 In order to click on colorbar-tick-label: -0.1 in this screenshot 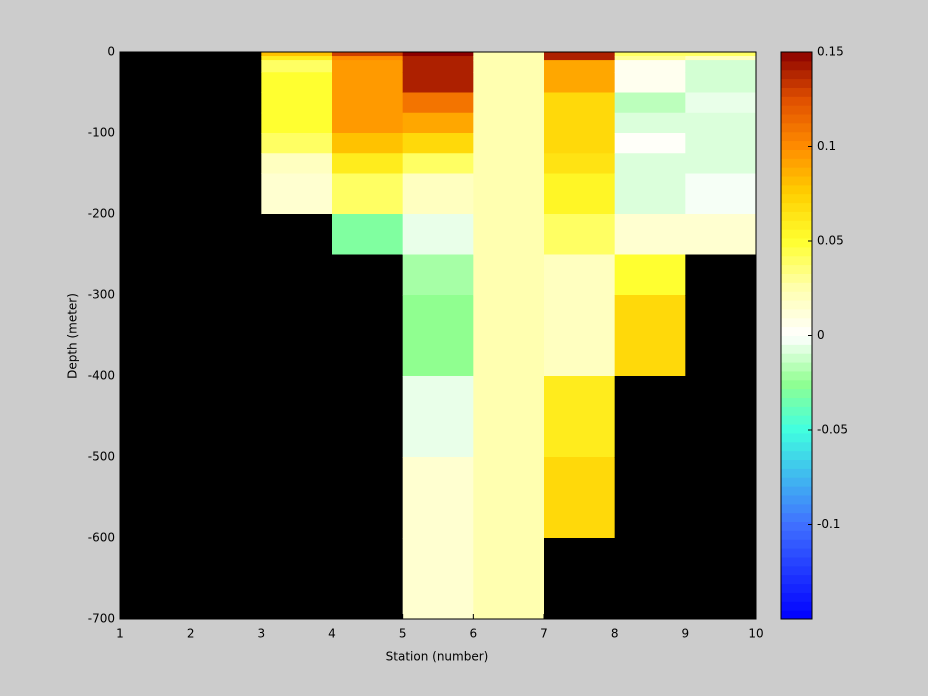, I will do `click(828, 524)`.